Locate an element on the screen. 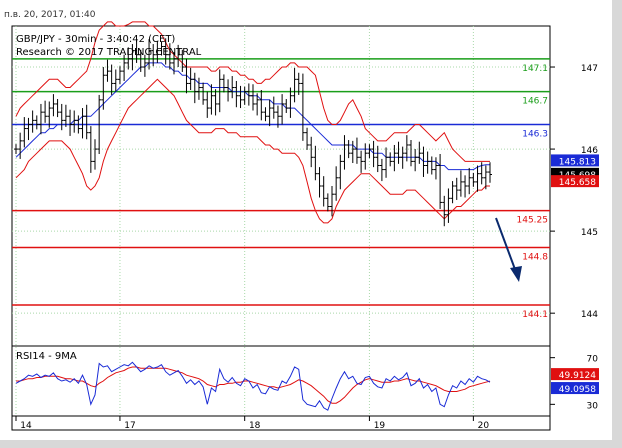 Image resolution: width=622 pixels, height=448 pixels. rsi-ma-line is located at coordinates (253, 385).